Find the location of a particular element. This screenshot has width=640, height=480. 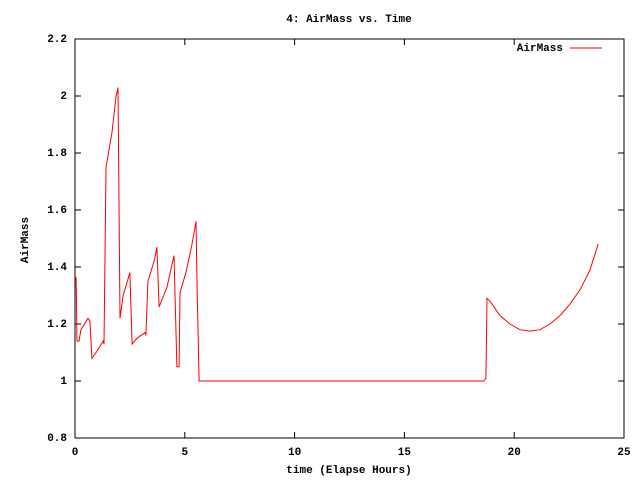

y-tick-label: 1 is located at coordinates (63, 382).